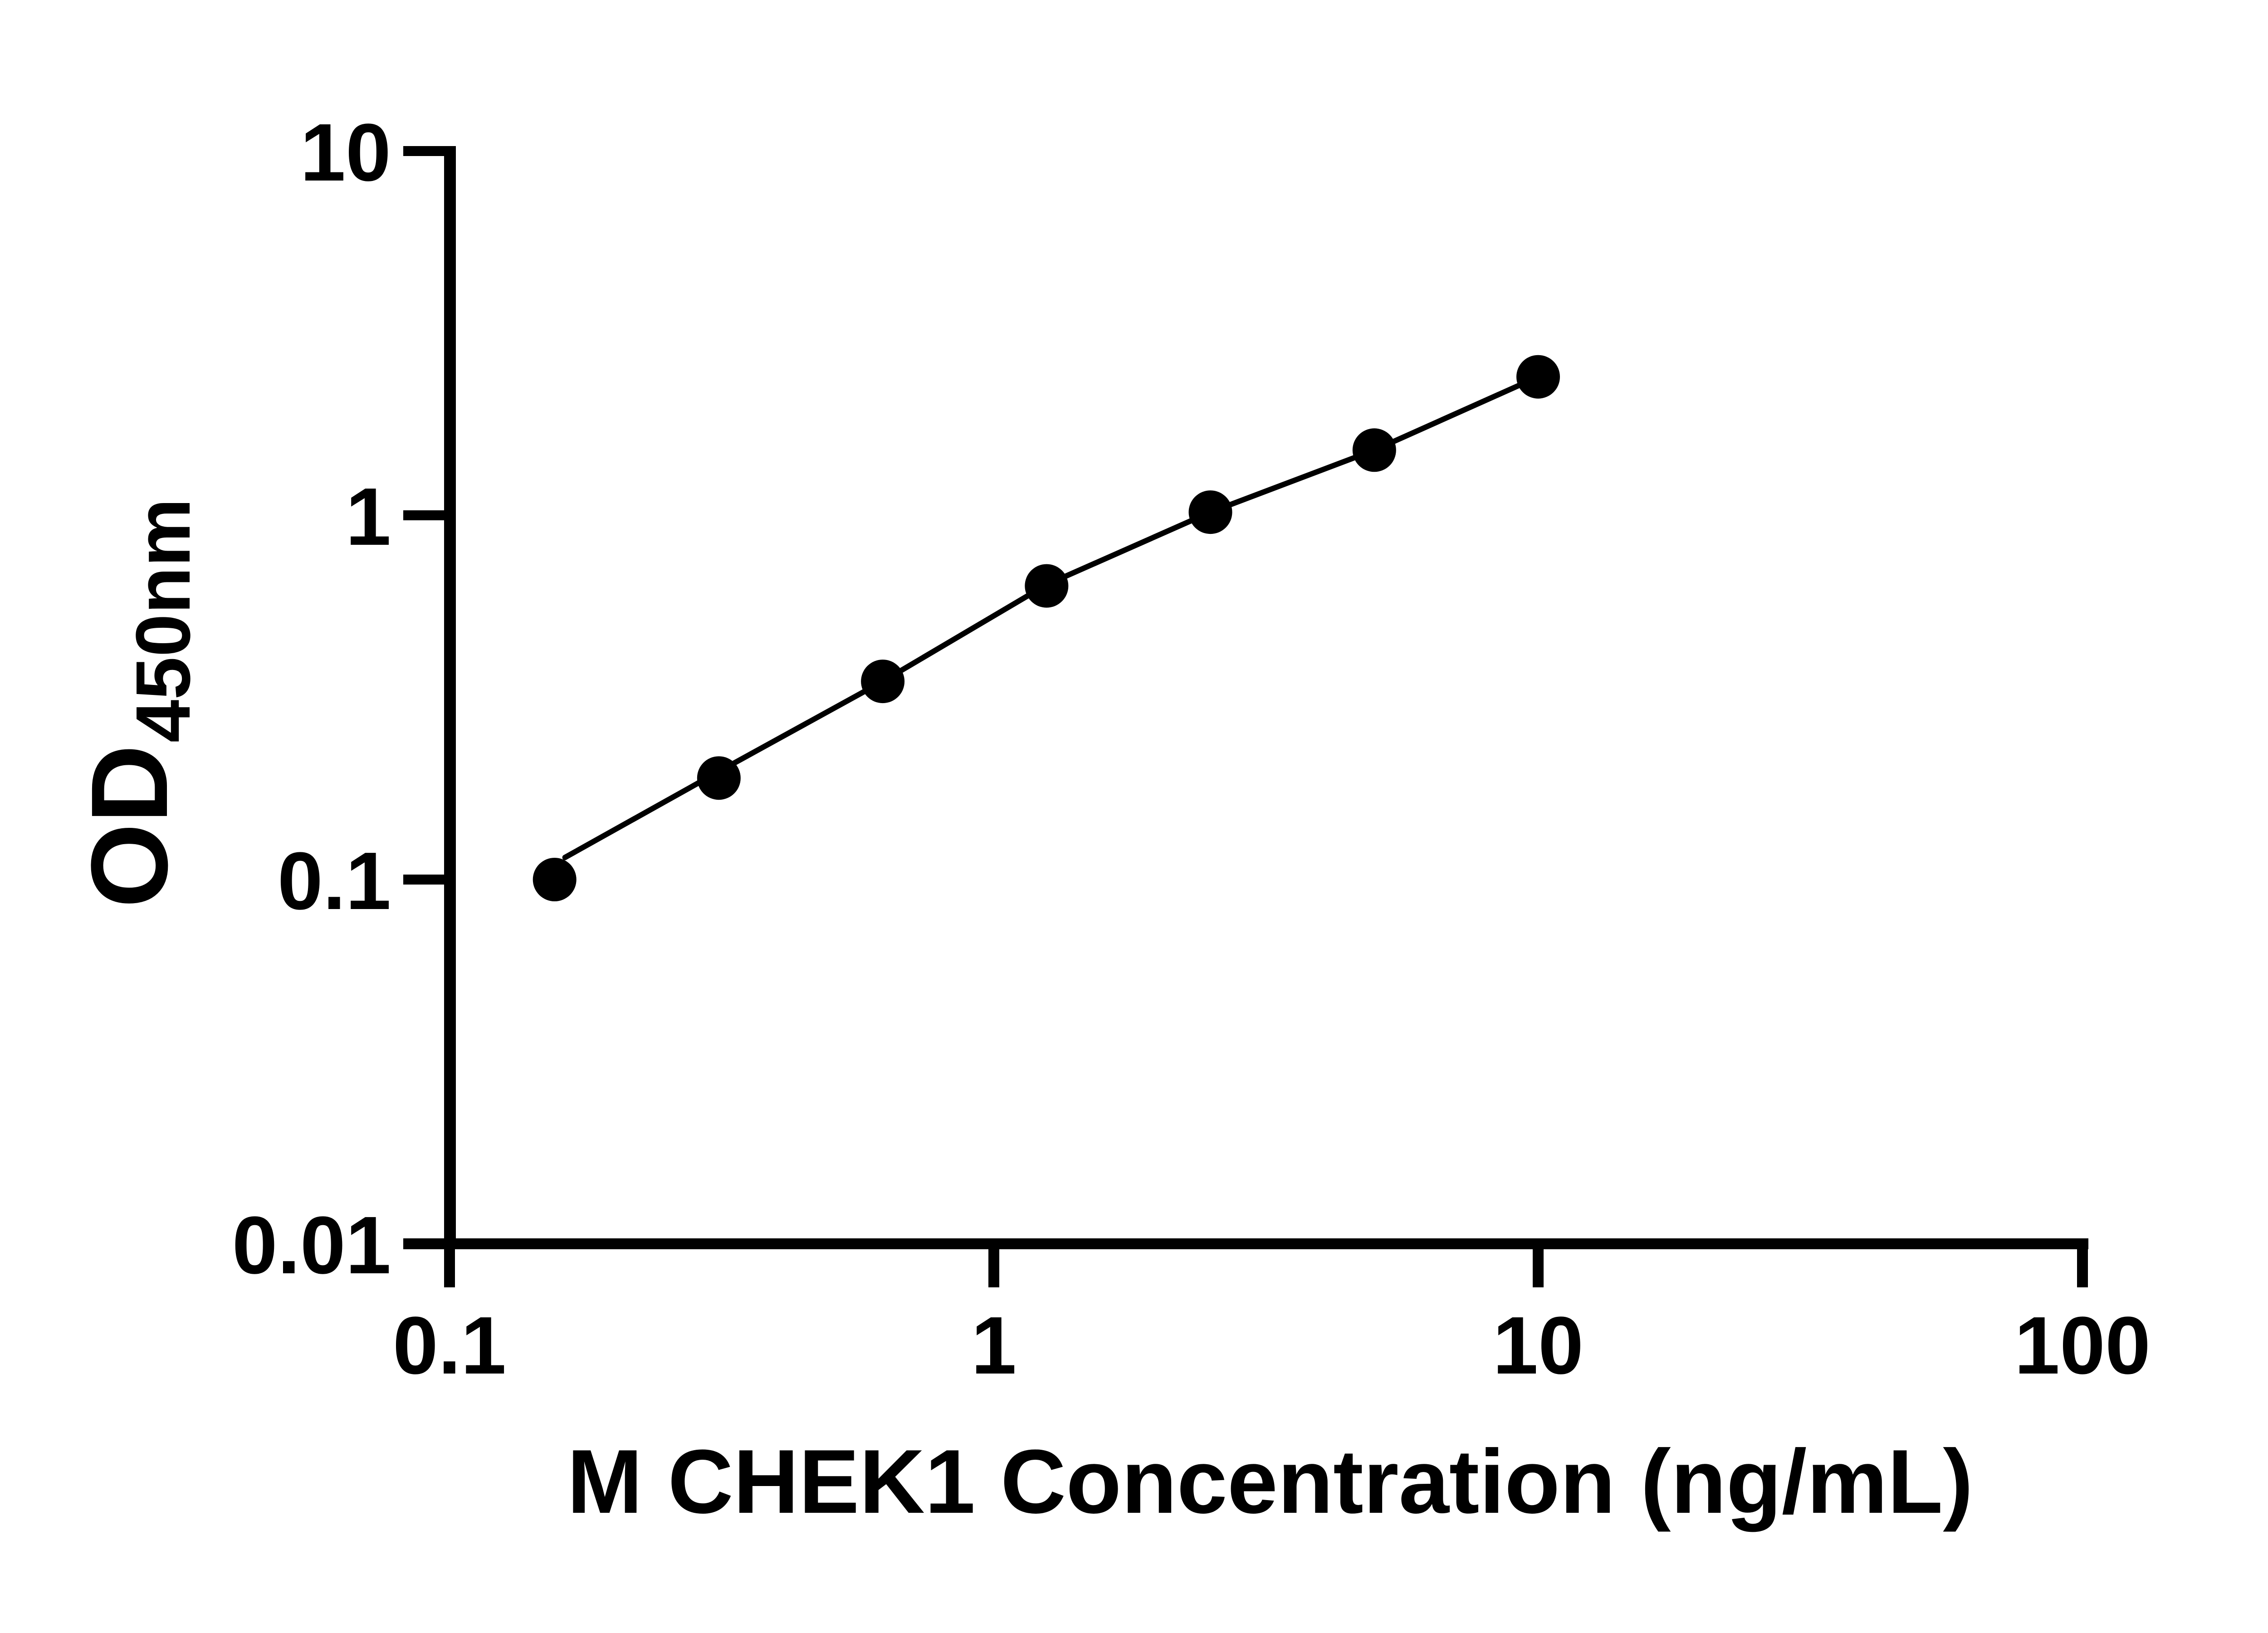  What do you see at coordinates (311, 699) in the screenshot?
I see `y-axis-tick-labels: 10 1 0.1 0.01` at bounding box center [311, 699].